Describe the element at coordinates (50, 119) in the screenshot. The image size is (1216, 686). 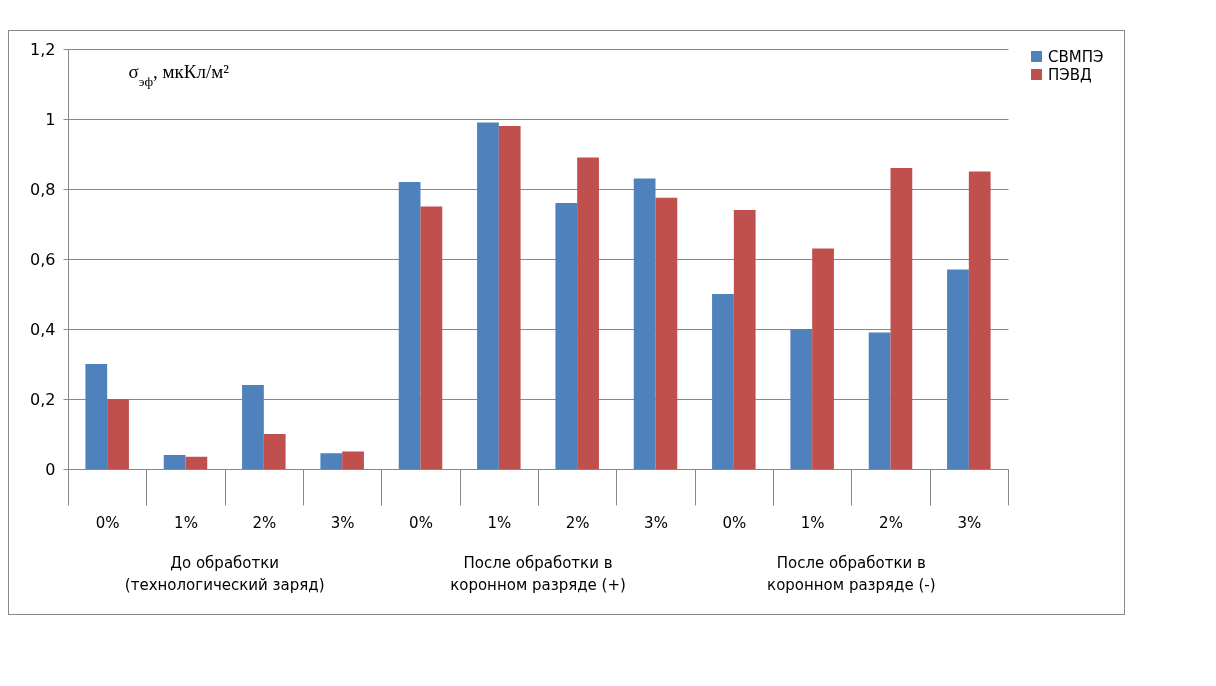
I see `y-tick-label: 1` at that location.